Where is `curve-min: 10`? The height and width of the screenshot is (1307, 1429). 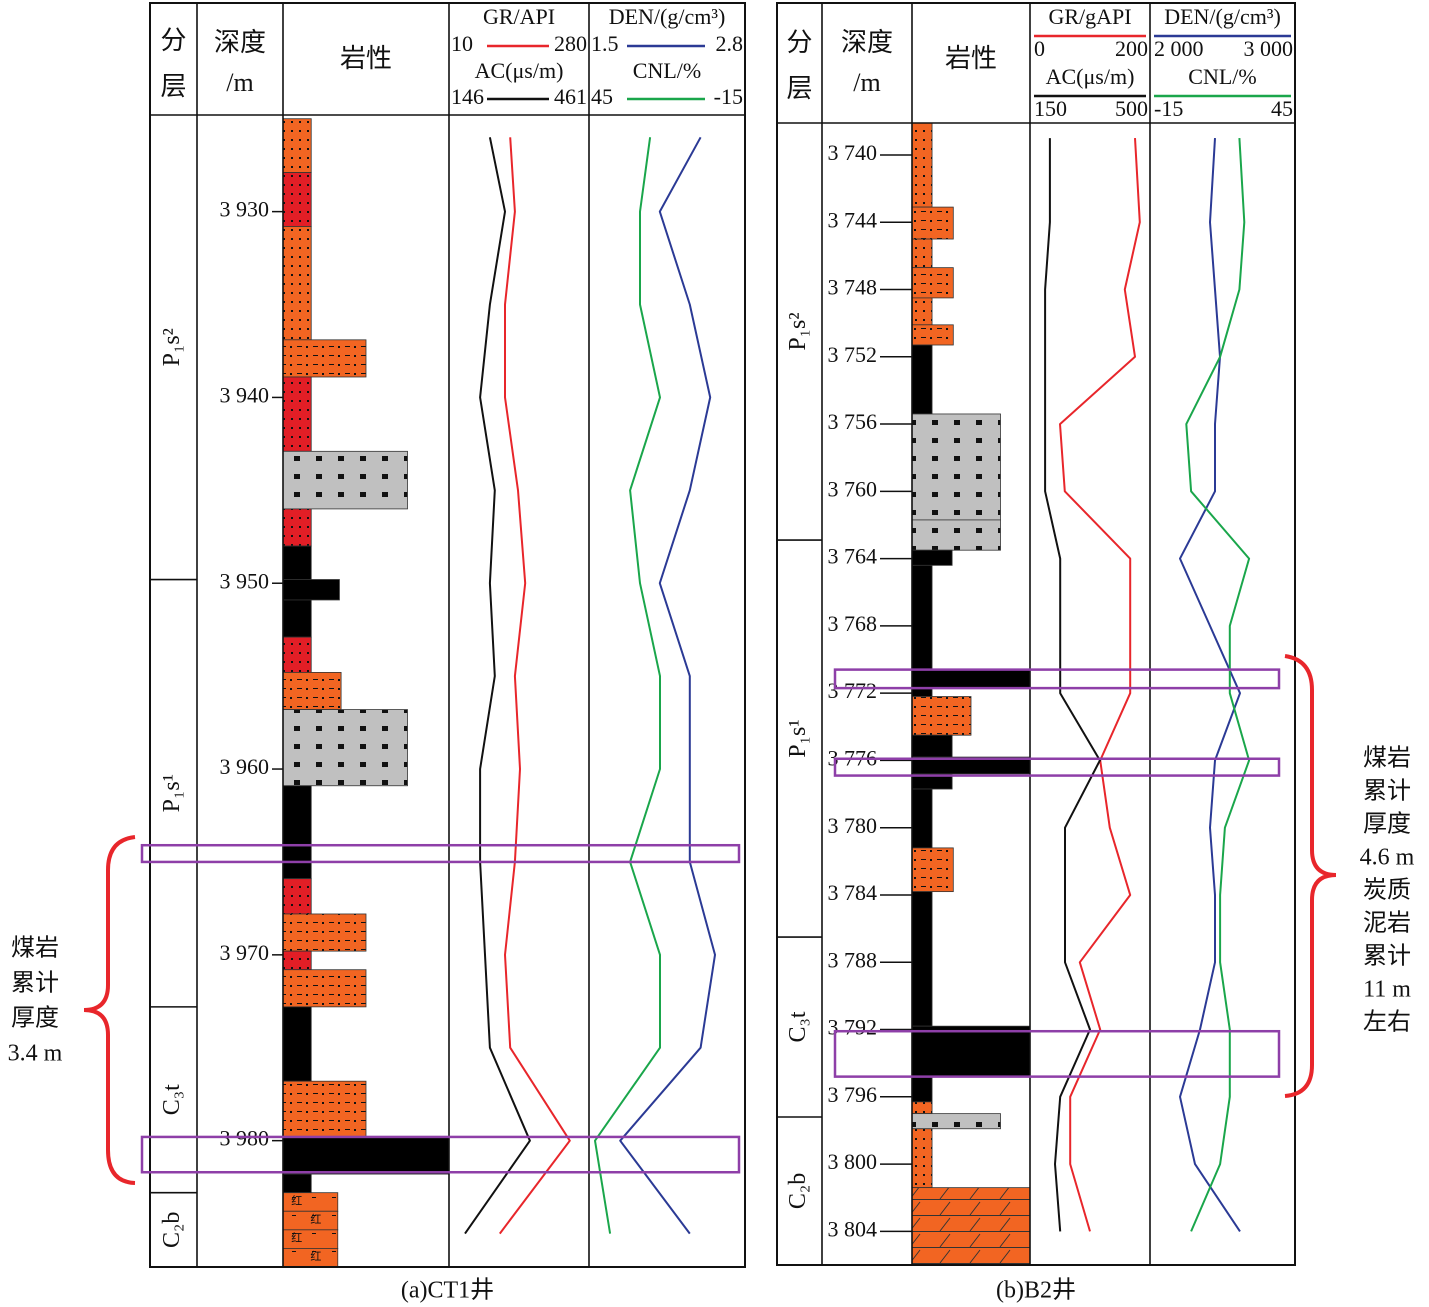 curve-min: 10 is located at coordinates (462, 43).